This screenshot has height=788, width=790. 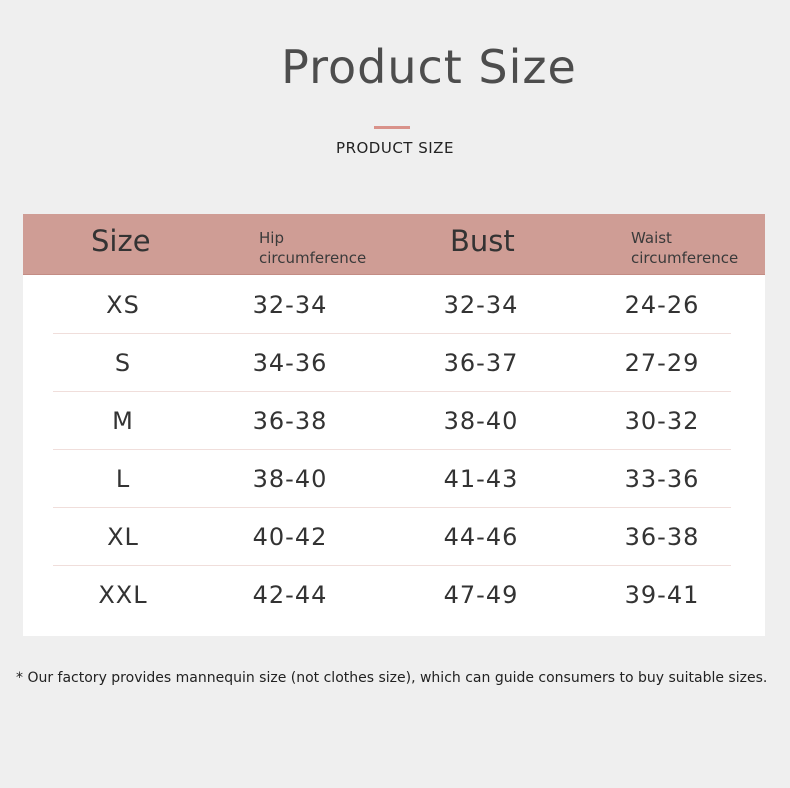 What do you see at coordinates (392, 305) in the screenshot?
I see `table-row: XS 32-34 32-34 24-26` at bounding box center [392, 305].